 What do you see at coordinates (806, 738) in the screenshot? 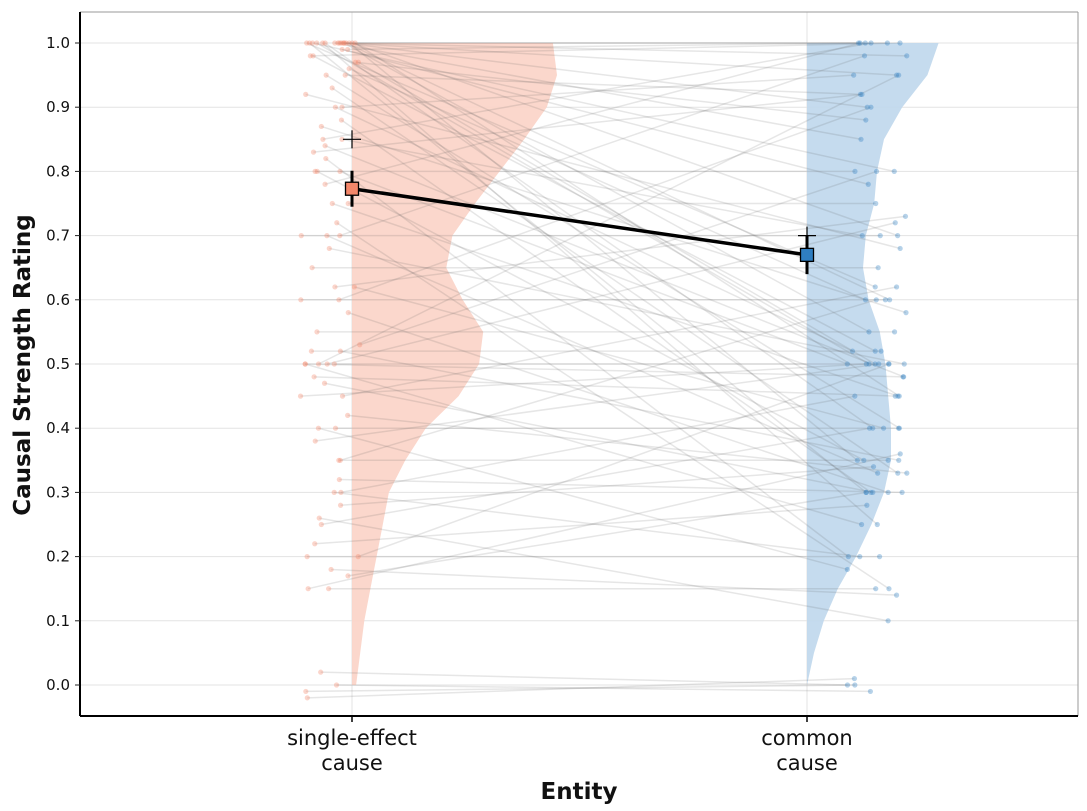
I see `x-category-label: common` at bounding box center [806, 738].